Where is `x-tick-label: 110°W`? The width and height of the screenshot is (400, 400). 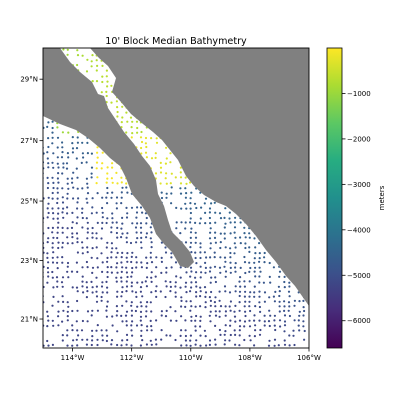 x-tick-label: 110°W is located at coordinates (191, 358).